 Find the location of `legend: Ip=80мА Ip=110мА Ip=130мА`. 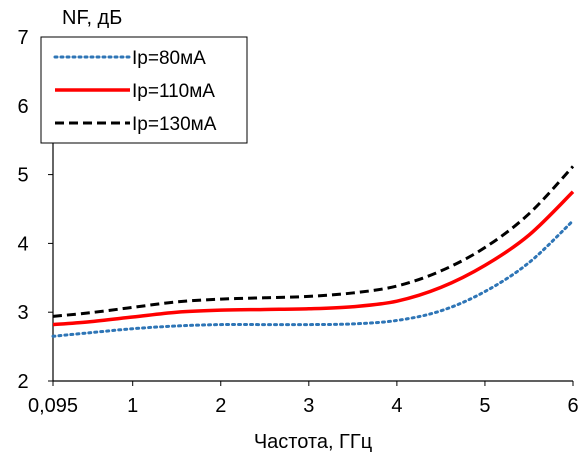

legend: Ip=80мА Ip=110мА Ip=130мА is located at coordinates (144, 90).